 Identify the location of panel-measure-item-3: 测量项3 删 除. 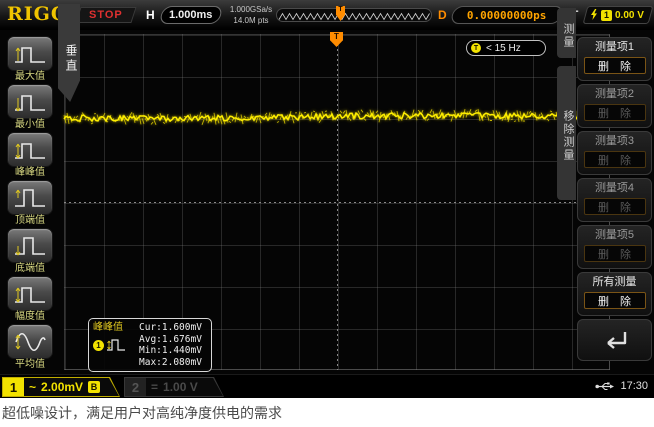
(614, 153).